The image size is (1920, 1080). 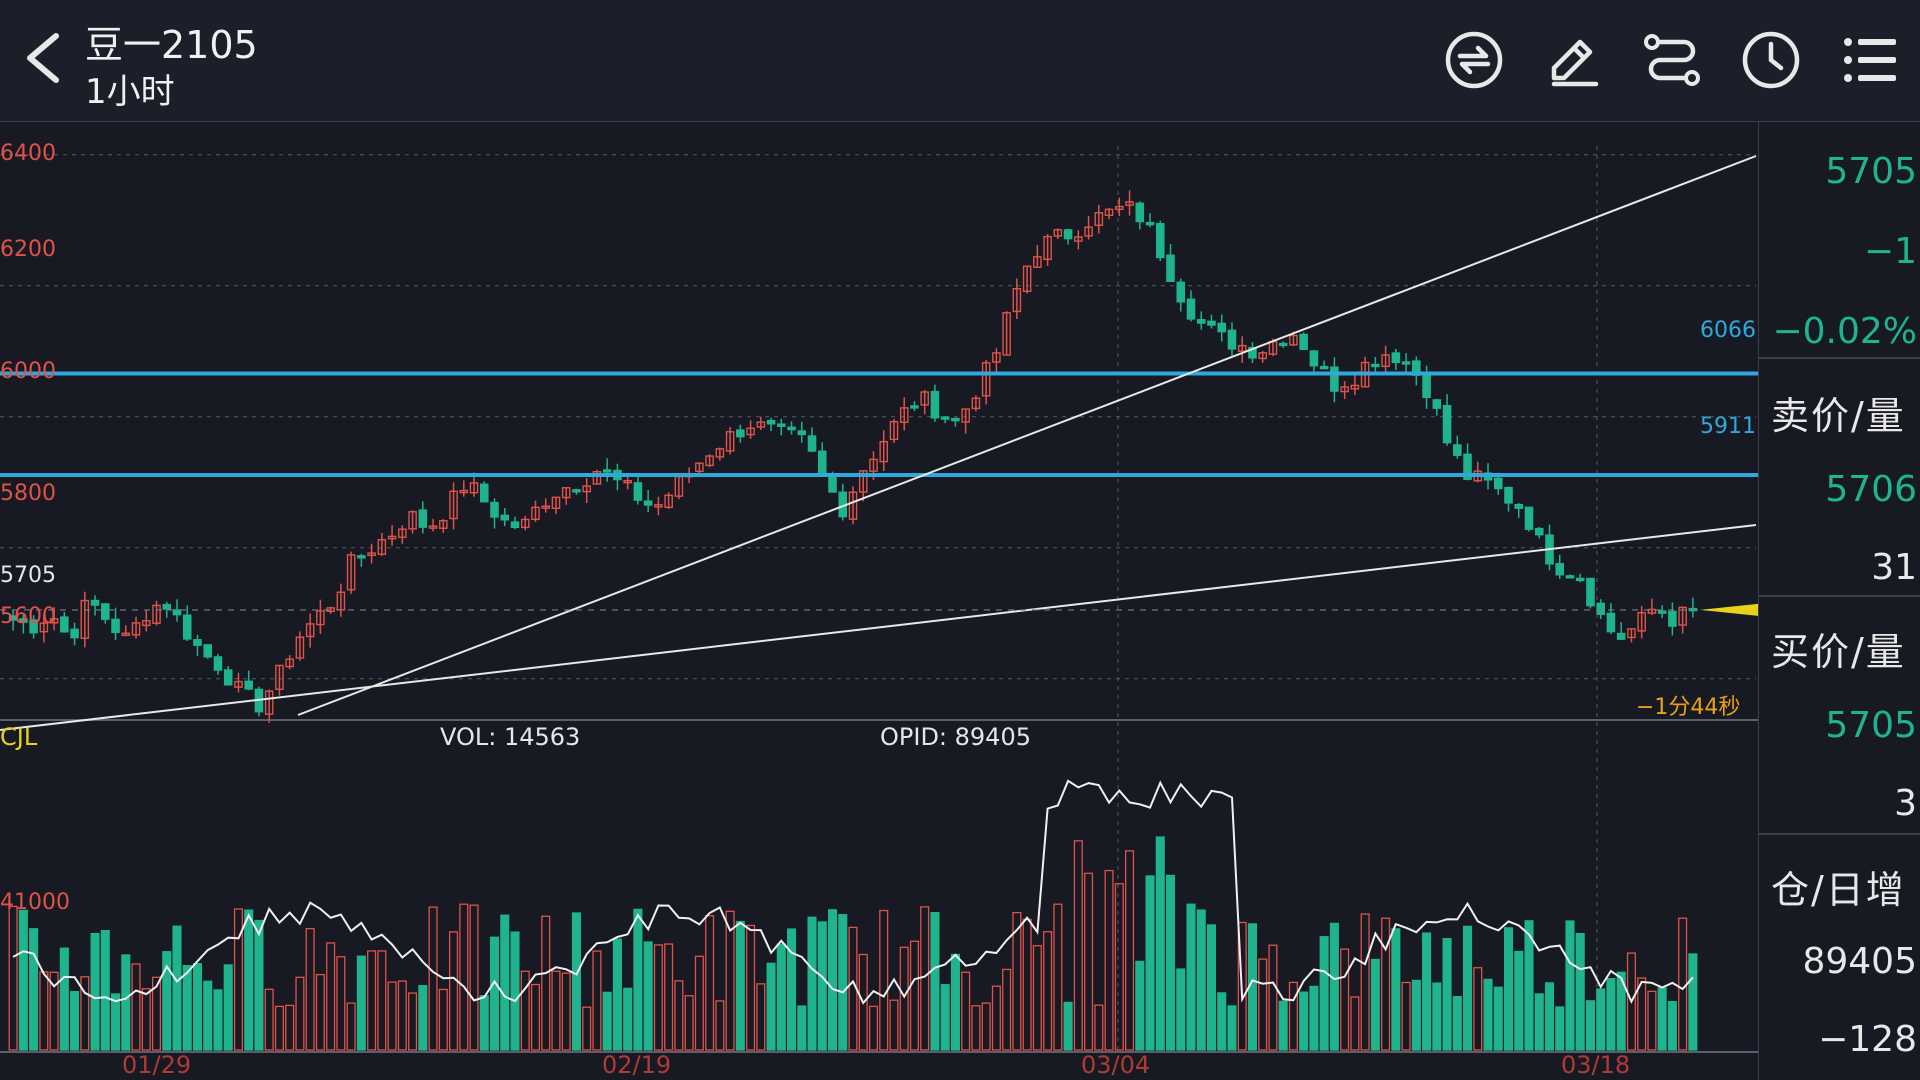 What do you see at coordinates (1672, 60) in the screenshot?
I see `route-icon` at bounding box center [1672, 60].